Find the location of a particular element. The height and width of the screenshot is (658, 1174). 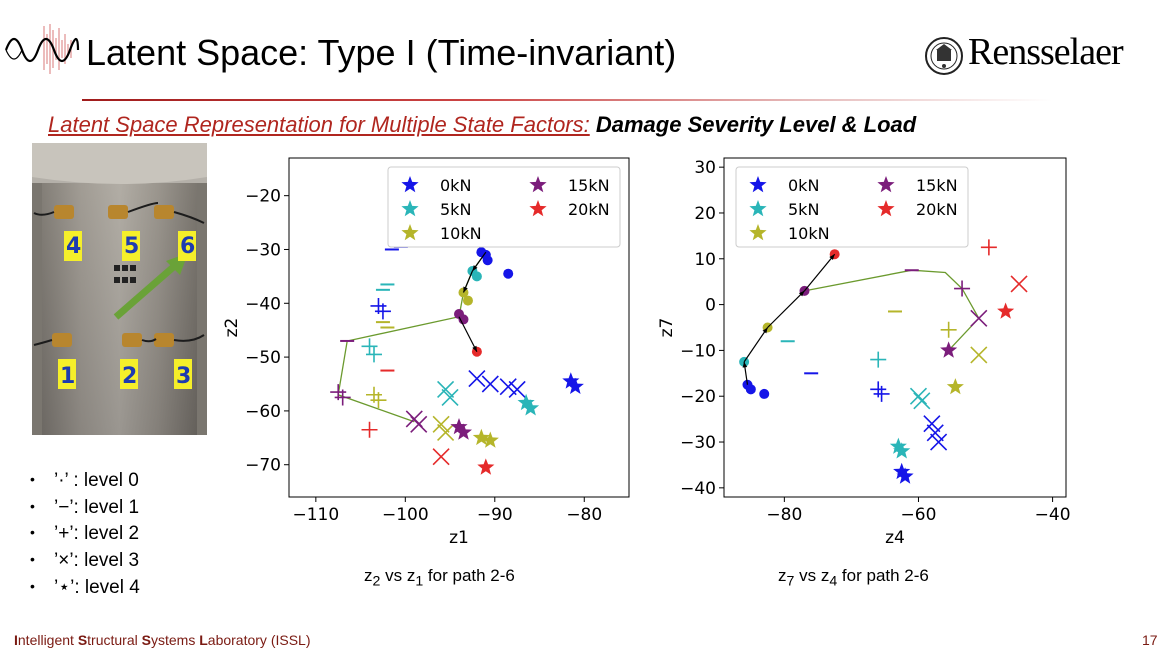

y-axis-label: z2 is located at coordinates (232, 328).